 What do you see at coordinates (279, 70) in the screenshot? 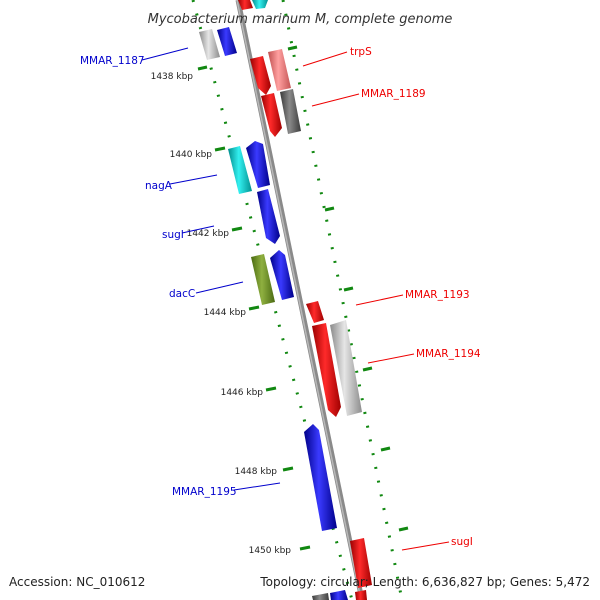
I see `gene-feature-pink` at bounding box center [279, 70].